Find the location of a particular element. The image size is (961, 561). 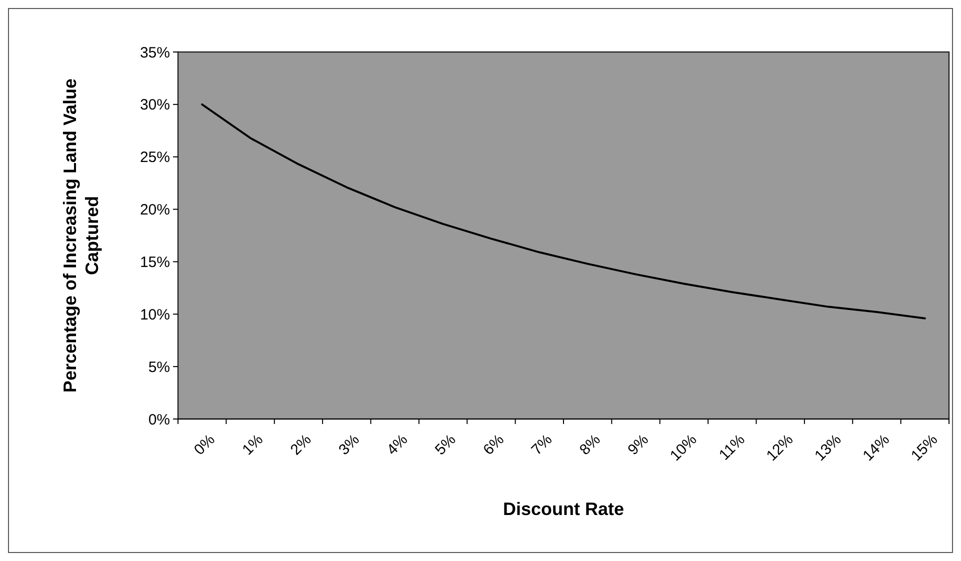

x-tick-label: 4% is located at coordinates (398, 445).